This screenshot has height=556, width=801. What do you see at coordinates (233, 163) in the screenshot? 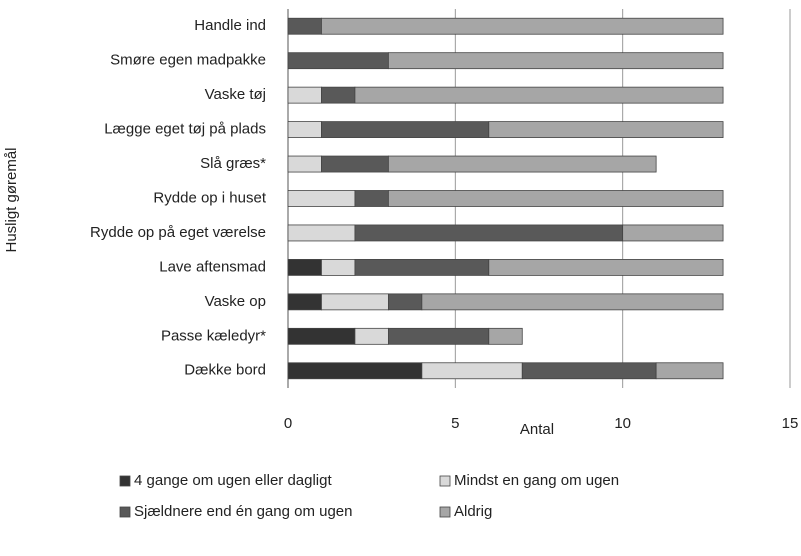
I see `y-tick-label: Slå græs*` at bounding box center [233, 163].